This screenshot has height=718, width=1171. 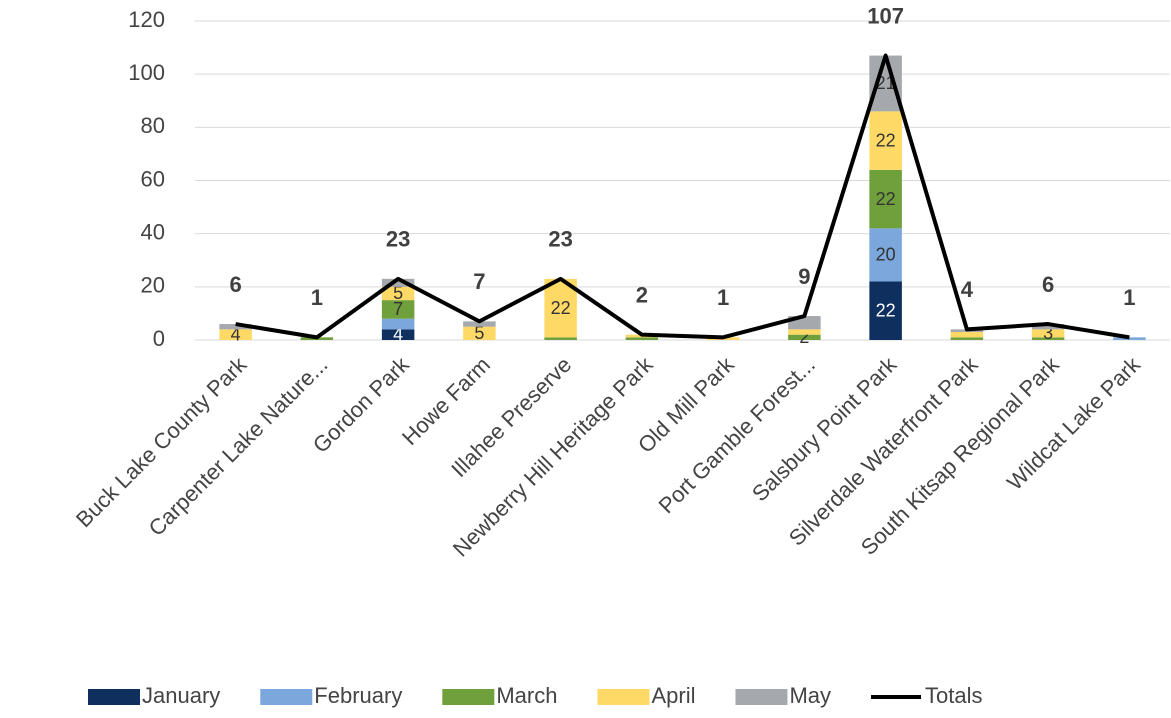 What do you see at coordinates (181, 695) in the screenshot?
I see `legend-label: January` at bounding box center [181, 695].